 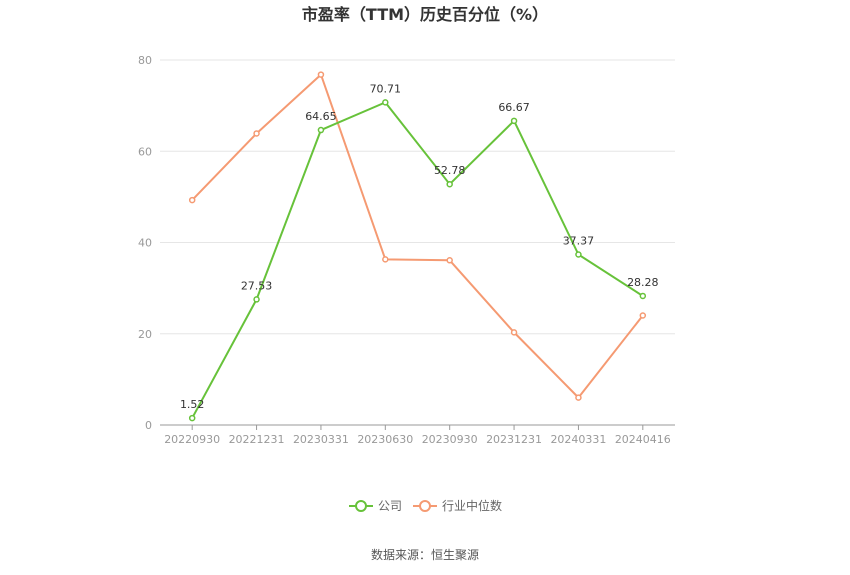 What do you see at coordinates (192, 404) in the screenshot?
I see `data-label: 1.52` at bounding box center [192, 404].